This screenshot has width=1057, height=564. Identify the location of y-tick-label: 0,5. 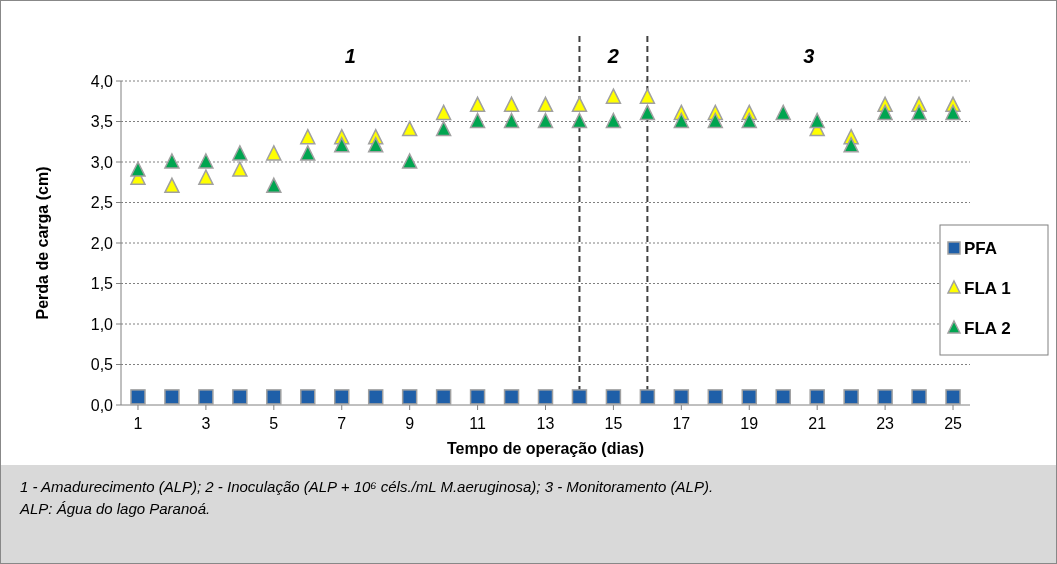
(102, 365).